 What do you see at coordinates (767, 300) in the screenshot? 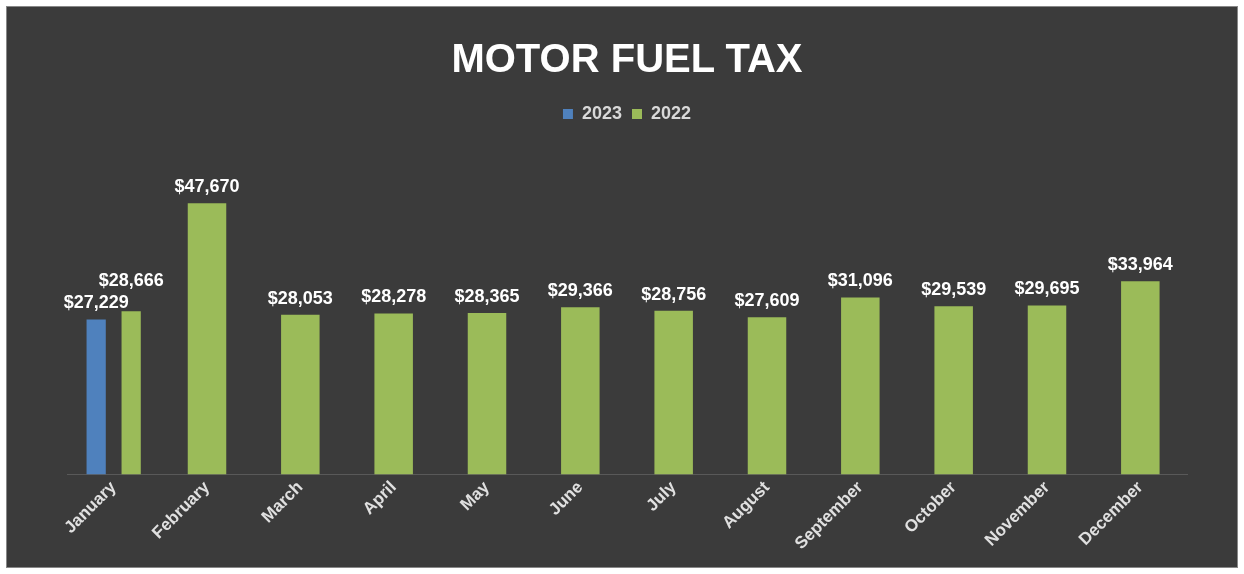
I see `data-label: $27,609` at bounding box center [767, 300].